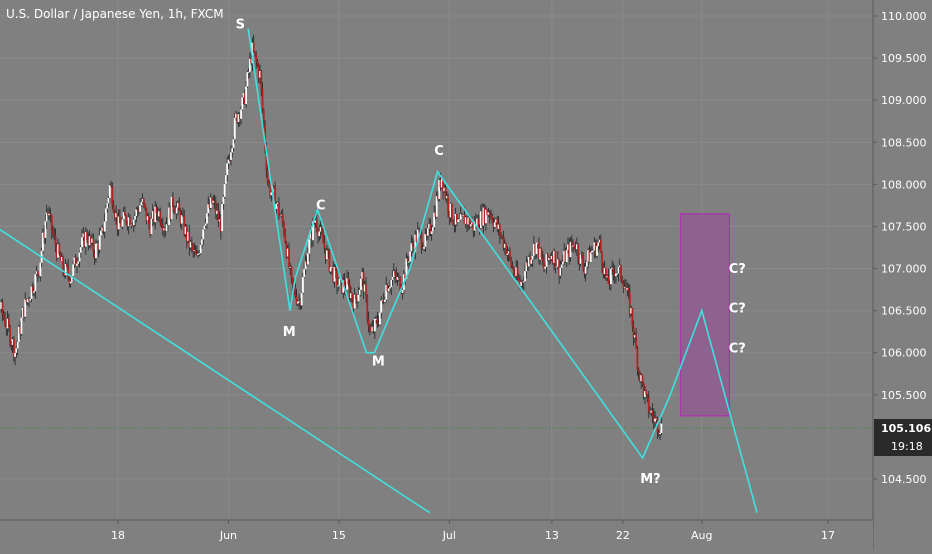 The height and width of the screenshot is (554, 932). What do you see at coordinates (904, 58) in the screenshot?
I see `y-tick-label: 109.500` at bounding box center [904, 58].